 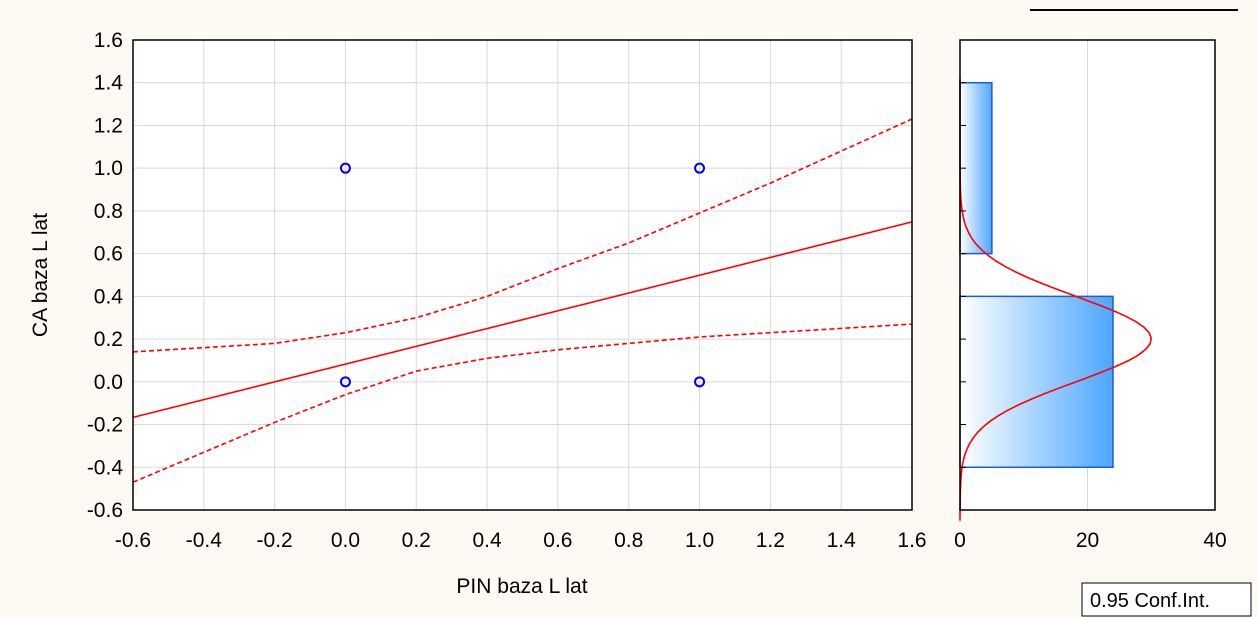 I want to click on legend: 0.95 Conf.Int., so click(x=1166, y=599).